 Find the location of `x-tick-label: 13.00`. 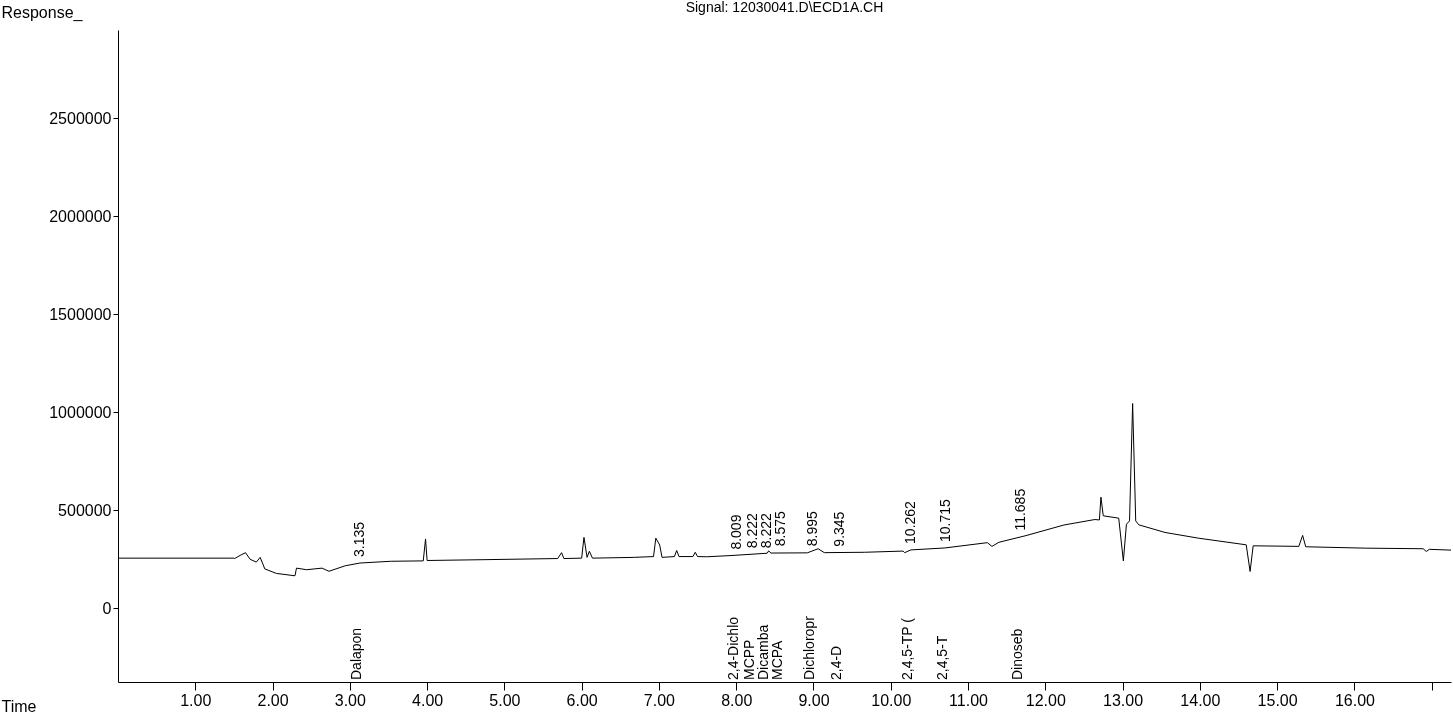

x-tick-label: 13.00 is located at coordinates (1123, 700).